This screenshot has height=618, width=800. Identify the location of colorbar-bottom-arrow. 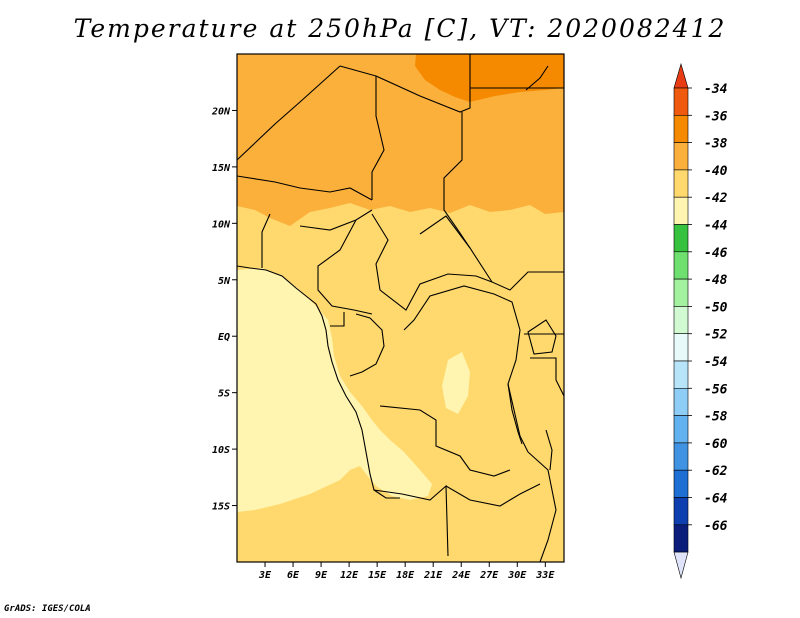
(681, 565).